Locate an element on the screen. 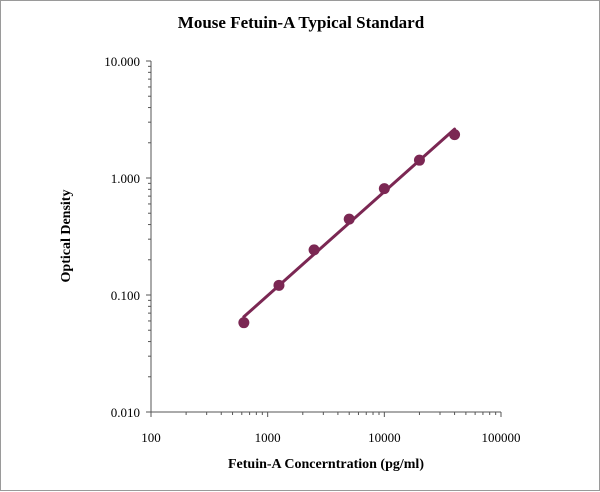  x-axis-label: Fetuin-A Concerntration (pg/ml) is located at coordinates (326, 464).